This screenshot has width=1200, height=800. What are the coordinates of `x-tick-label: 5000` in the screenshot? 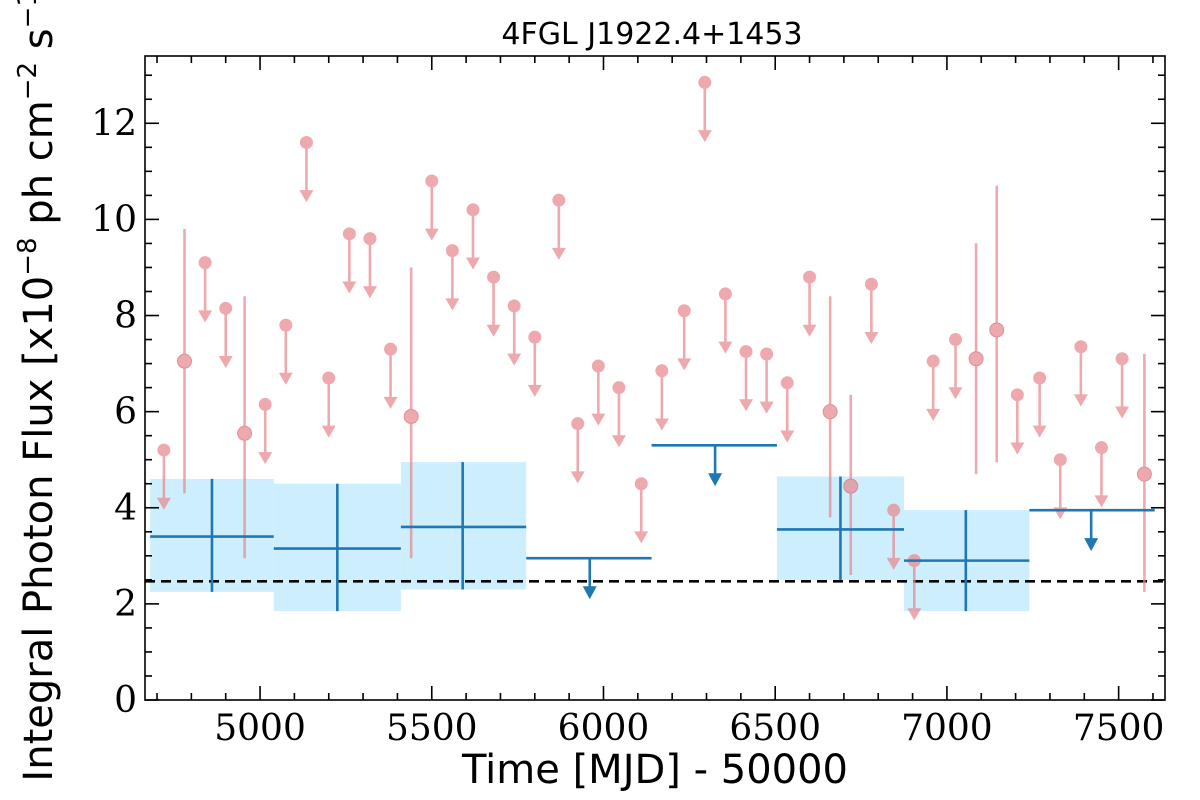 It's located at (260, 728).